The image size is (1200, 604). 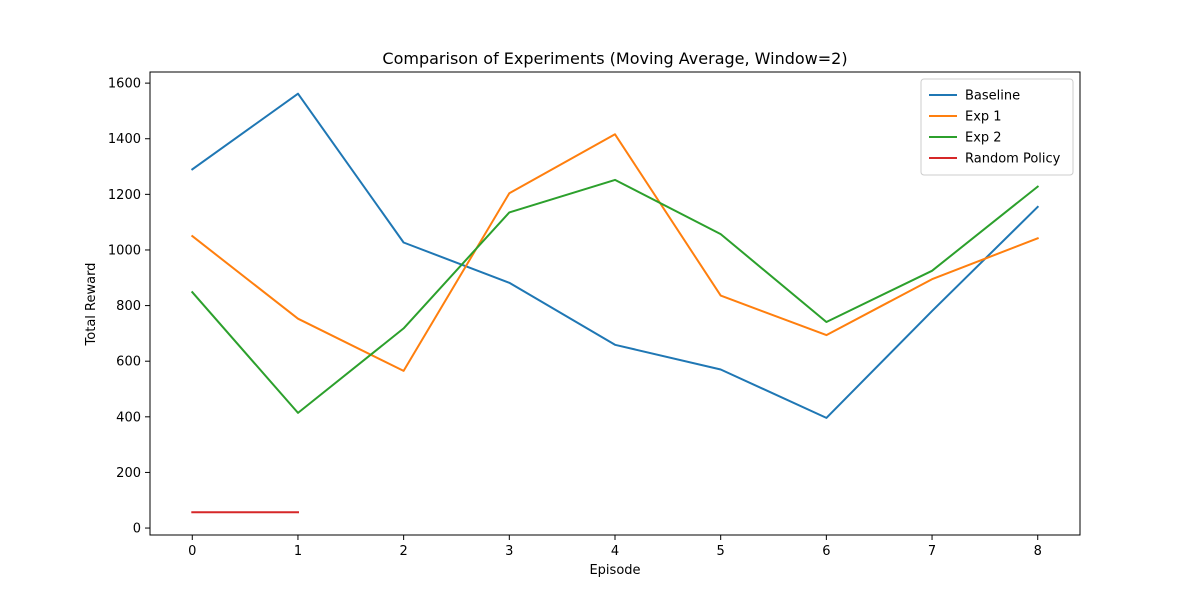 I want to click on legend: Baseline Exp 1 Exp 2 Random Policy, so click(x=997, y=127).